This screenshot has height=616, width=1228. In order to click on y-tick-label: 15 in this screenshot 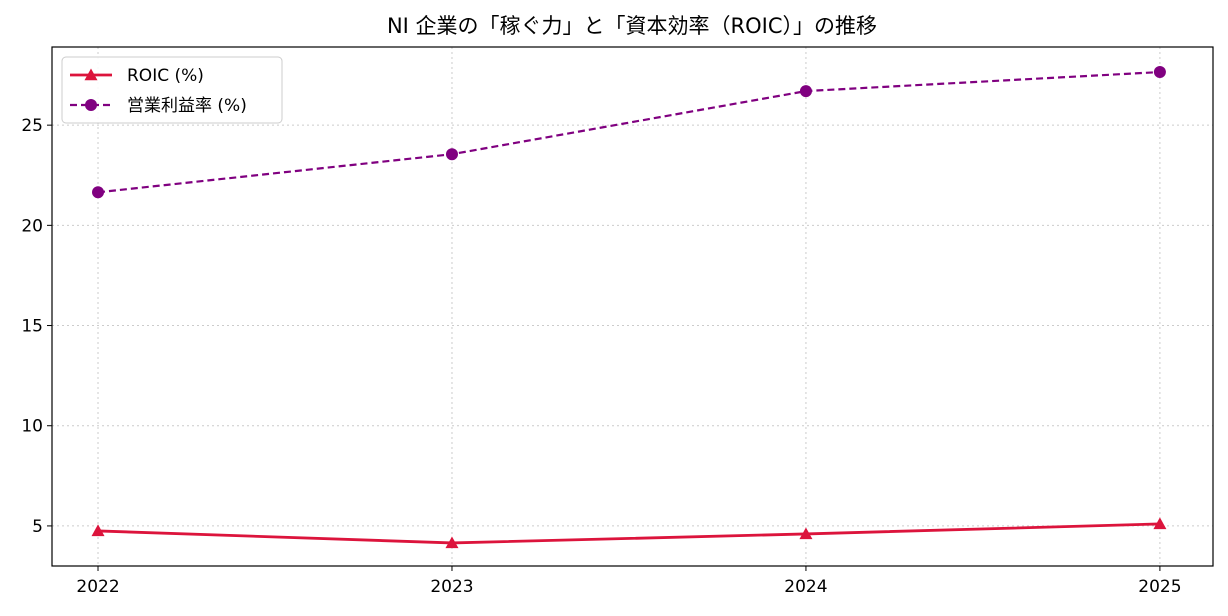, I will do `click(32, 327)`.